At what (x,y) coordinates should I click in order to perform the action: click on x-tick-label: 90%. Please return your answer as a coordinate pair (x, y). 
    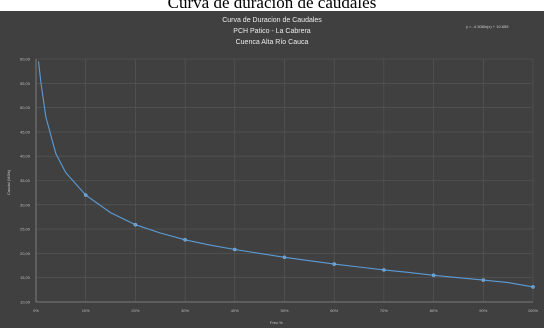
    Looking at the image, I should click on (483, 310).